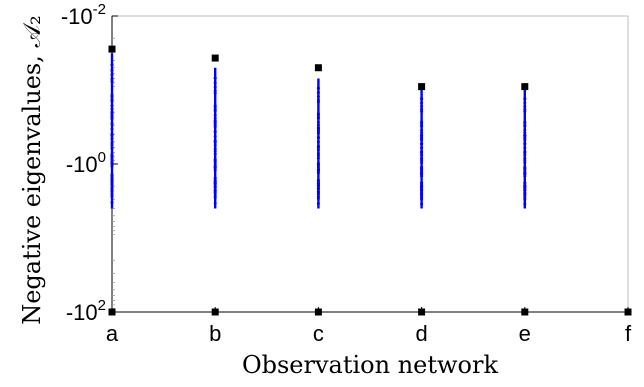 Image resolution: width=644 pixels, height=387 pixels. I want to click on y-tick-label: -10-2, so click(83, 15).